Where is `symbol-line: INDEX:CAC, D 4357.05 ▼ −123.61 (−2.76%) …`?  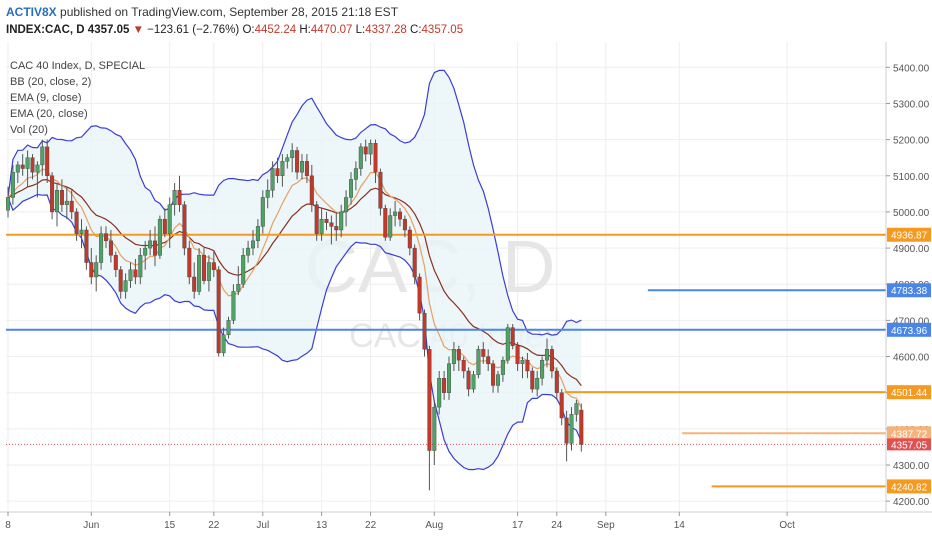 symbol-line: INDEX:CAC, D 4357.05 ▼ −123.61 (−2.76%) … is located at coordinates (234, 30).